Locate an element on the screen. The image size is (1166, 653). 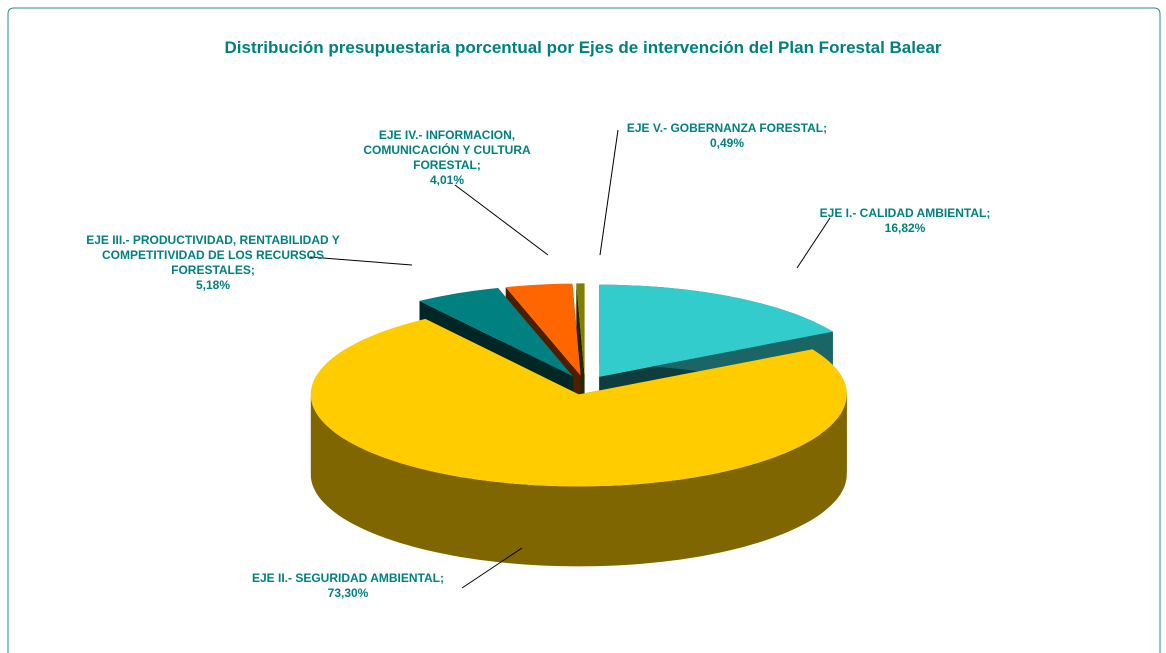
value-label: 0,49% is located at coordinates (727, 143).